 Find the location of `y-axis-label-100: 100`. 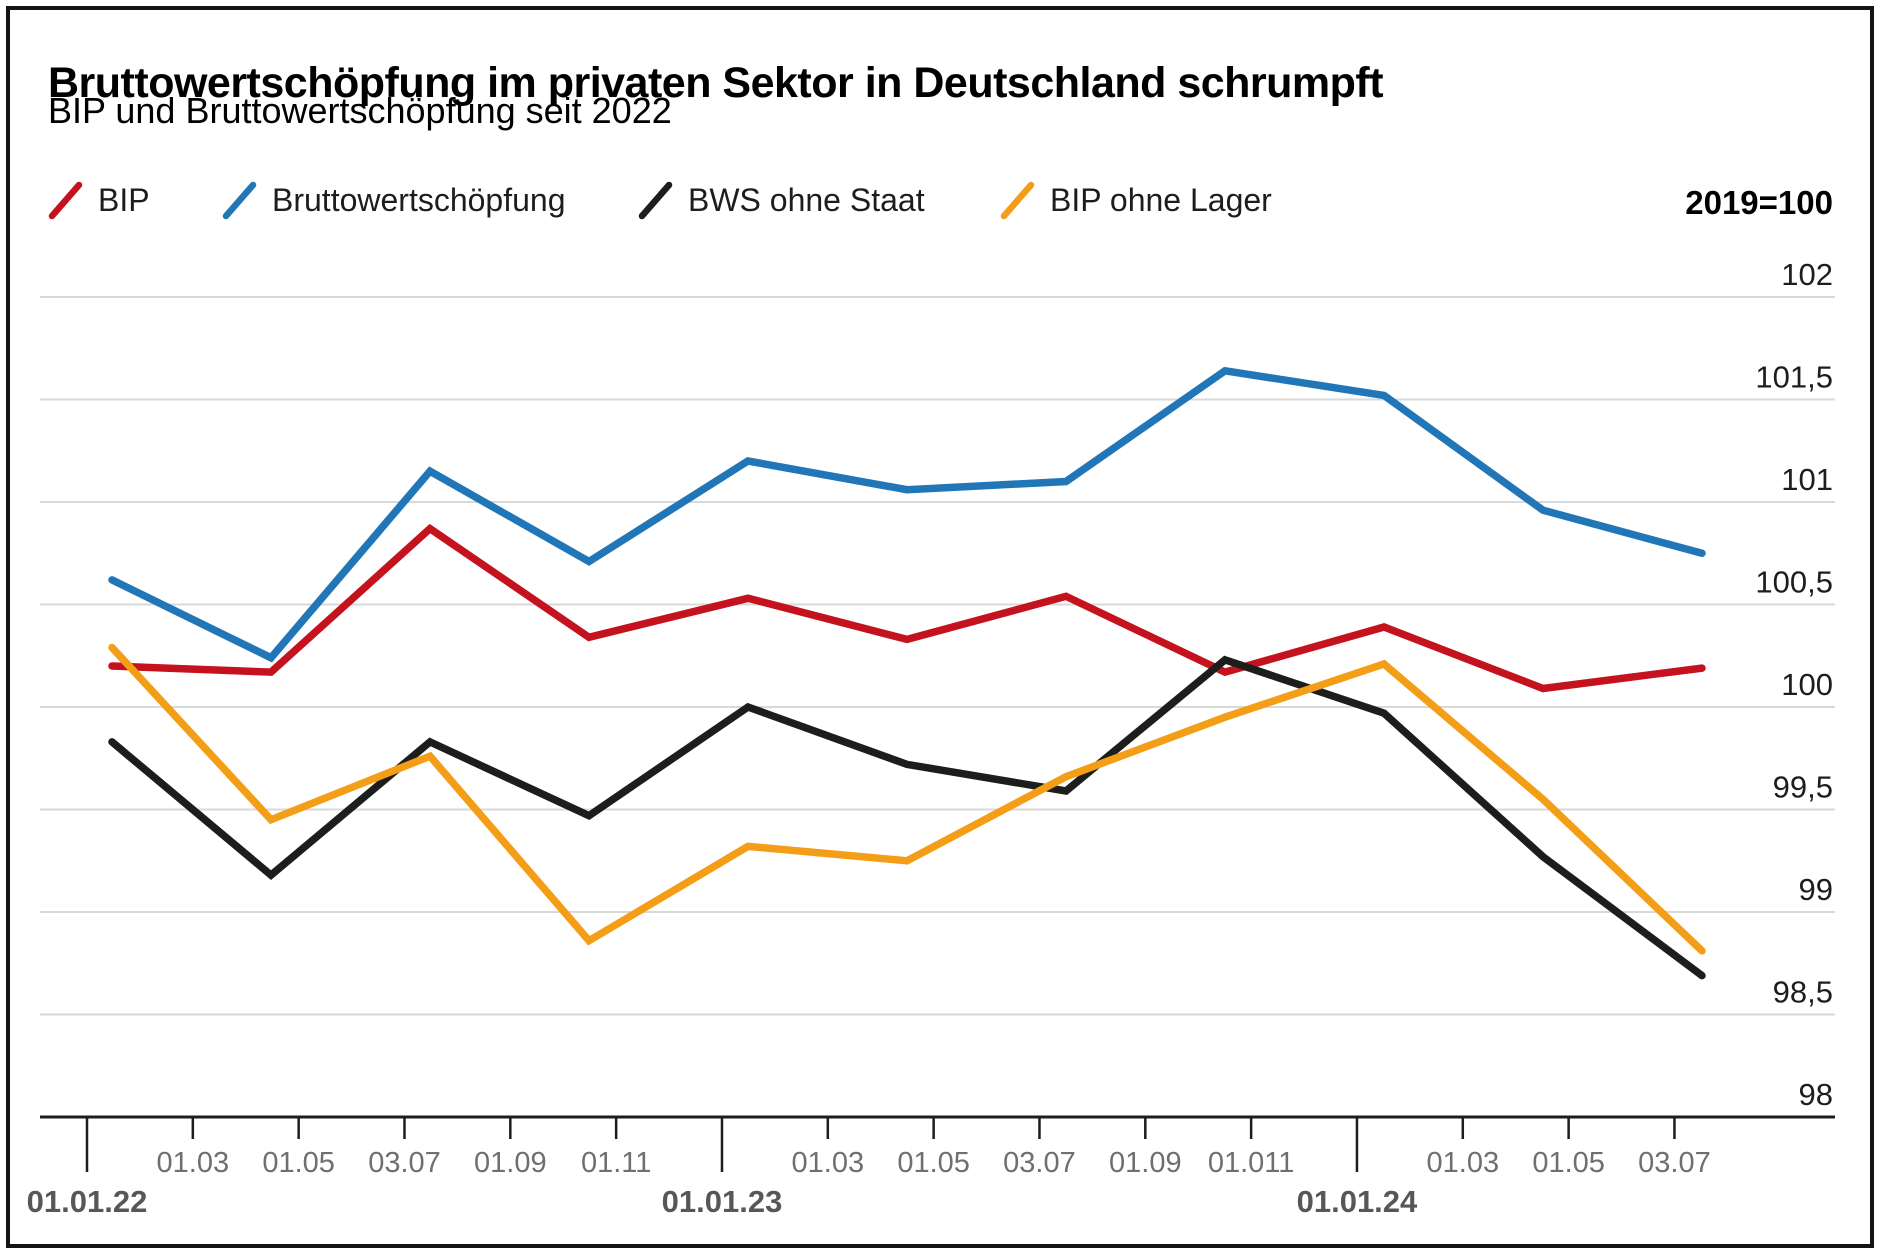

y-axis-label-100: 100 is located at coordinates (1807, 684).